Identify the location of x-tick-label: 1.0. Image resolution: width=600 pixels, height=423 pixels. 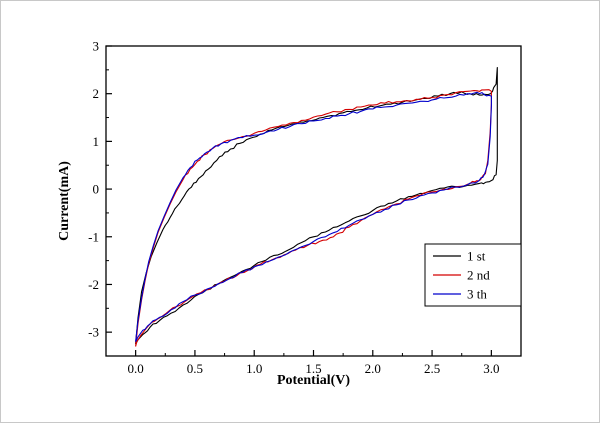
(254, 368).